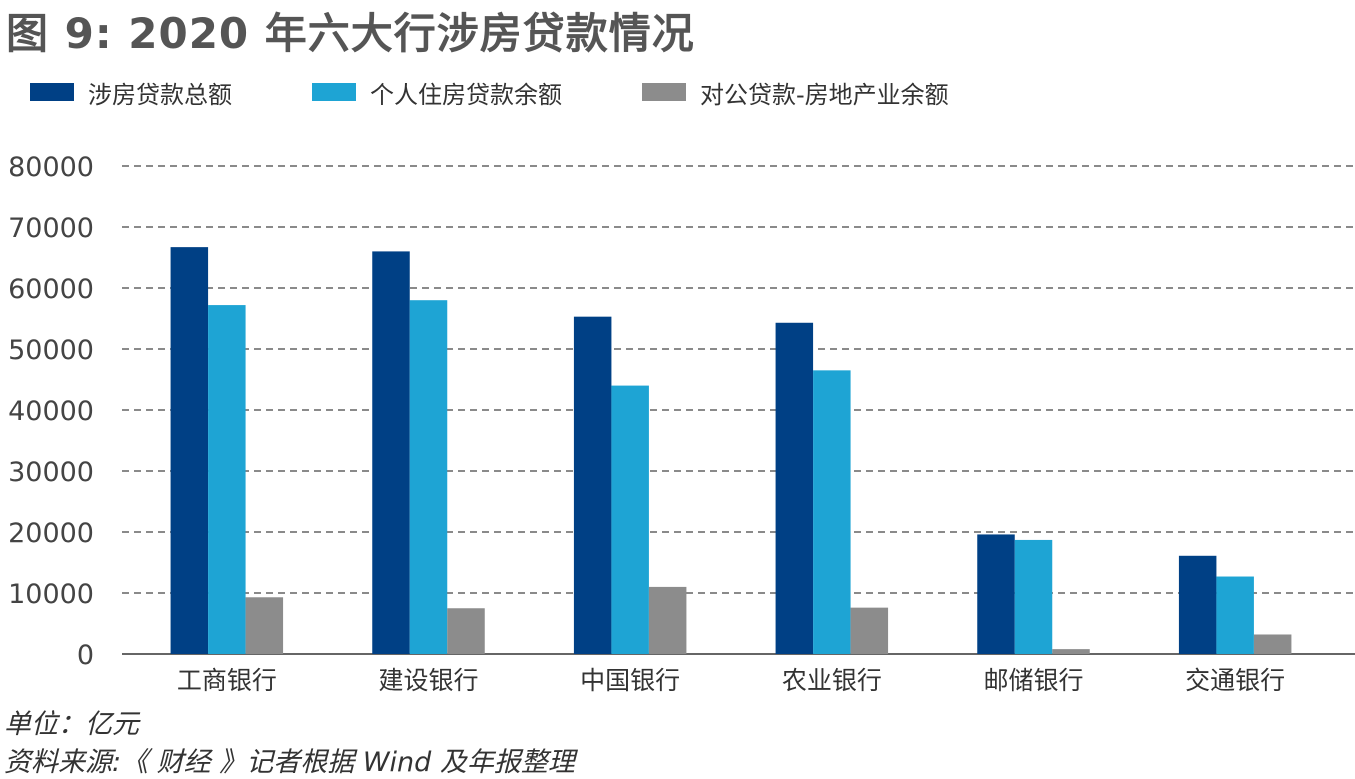 The height and width of the screenshot is (779, 1355). What do you see at coordinates (832, 512) in the screenshot?
I see `bar-农业银行-个人住房贷款余额` at bounding box center [832, 512].